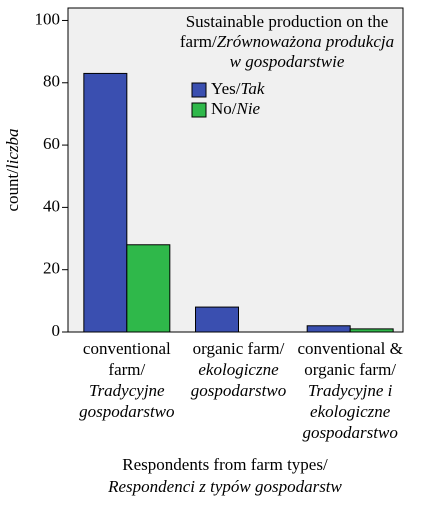  I want to click on y-tick-label: 60, so click(51, 143).